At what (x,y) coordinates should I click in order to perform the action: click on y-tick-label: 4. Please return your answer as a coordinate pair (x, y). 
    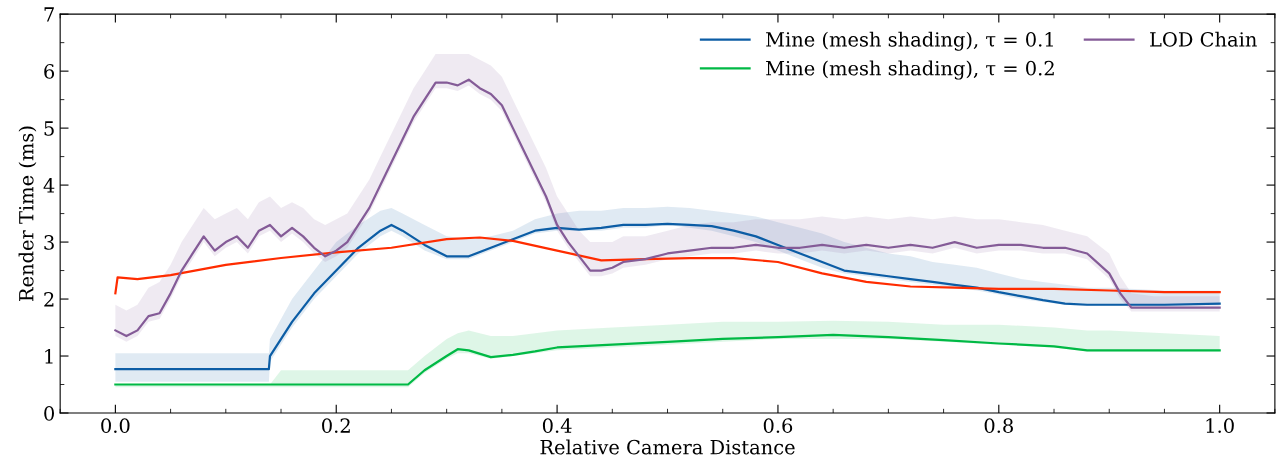
    Looking at the image, I should click on (49, 185).